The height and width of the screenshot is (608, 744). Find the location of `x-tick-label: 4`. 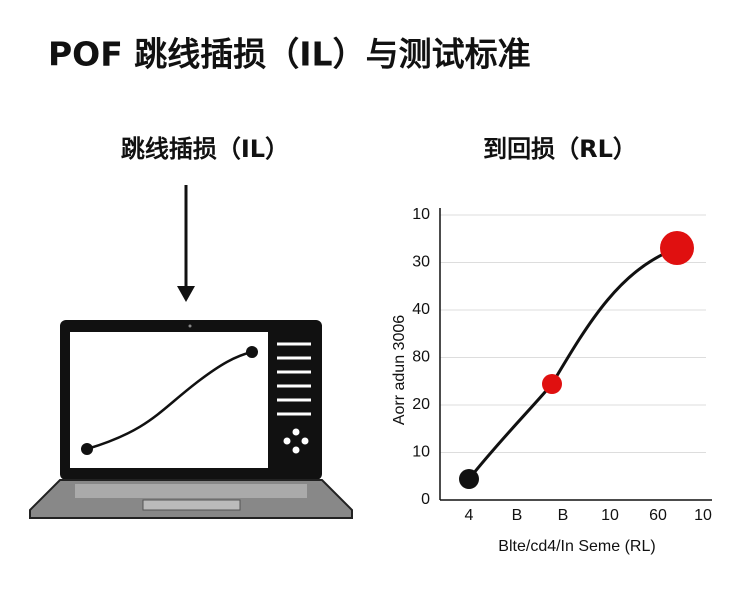

x-tick-label: 4 is located at coordinates (469, 515).